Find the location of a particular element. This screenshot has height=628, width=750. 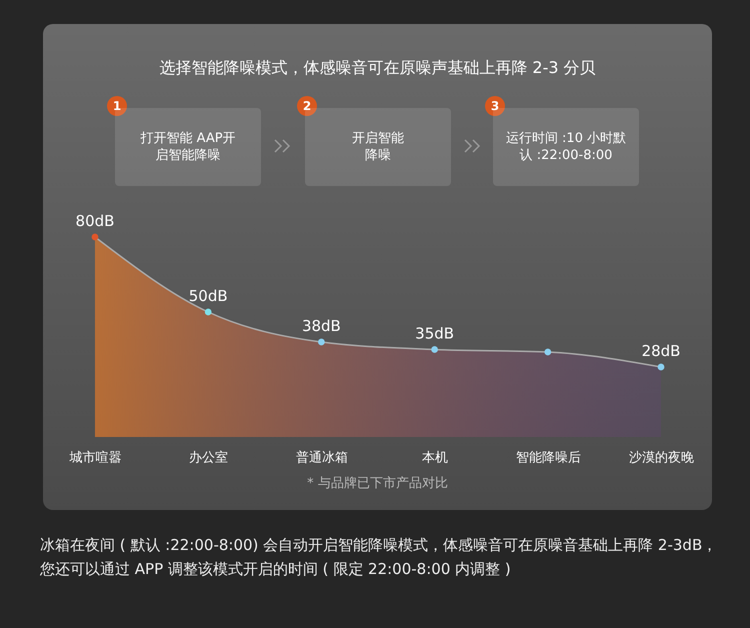

data-label: 28dB is located at coordinates (661, 351).